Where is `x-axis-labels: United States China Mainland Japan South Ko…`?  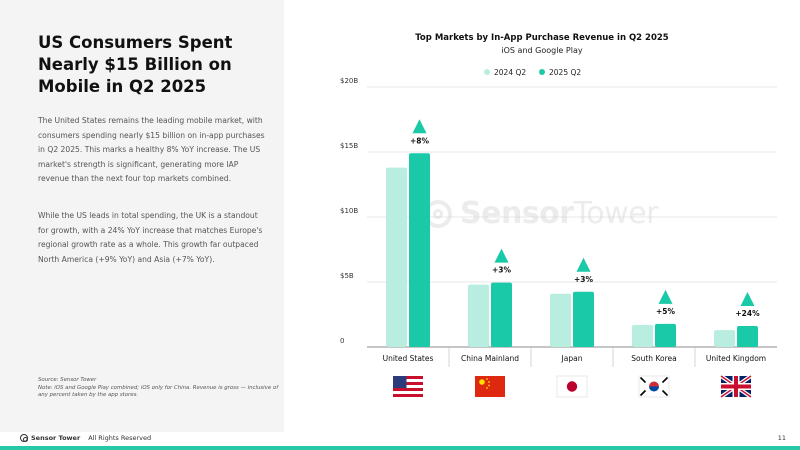
x-axis-labels: United States China Mainland Japan South Ko… is located at coordinates (574, 357).